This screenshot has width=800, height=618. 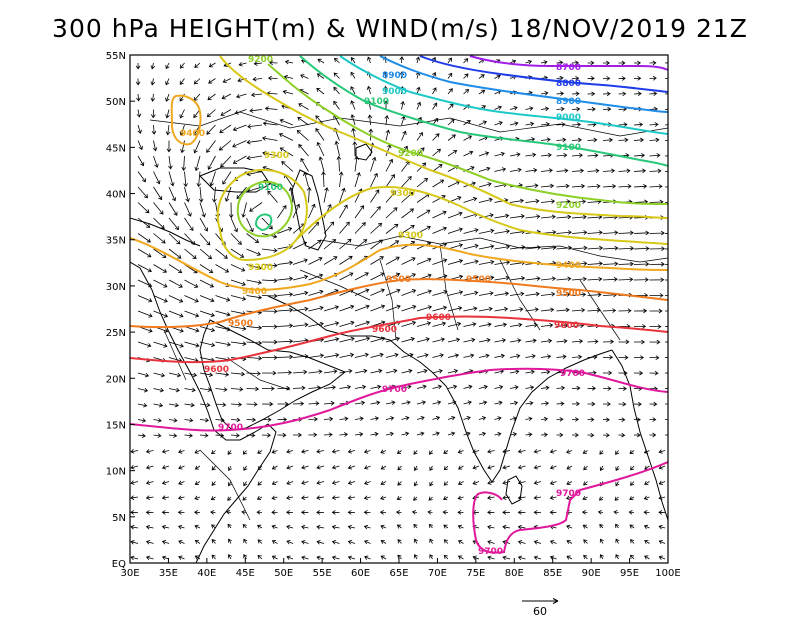 I want to click on x-tick-label: 30E, so click(x=129, y=573).